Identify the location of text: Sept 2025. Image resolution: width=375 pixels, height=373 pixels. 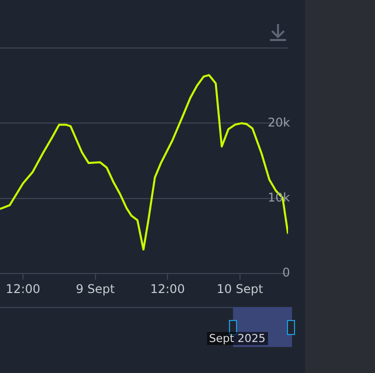
(237, 338).